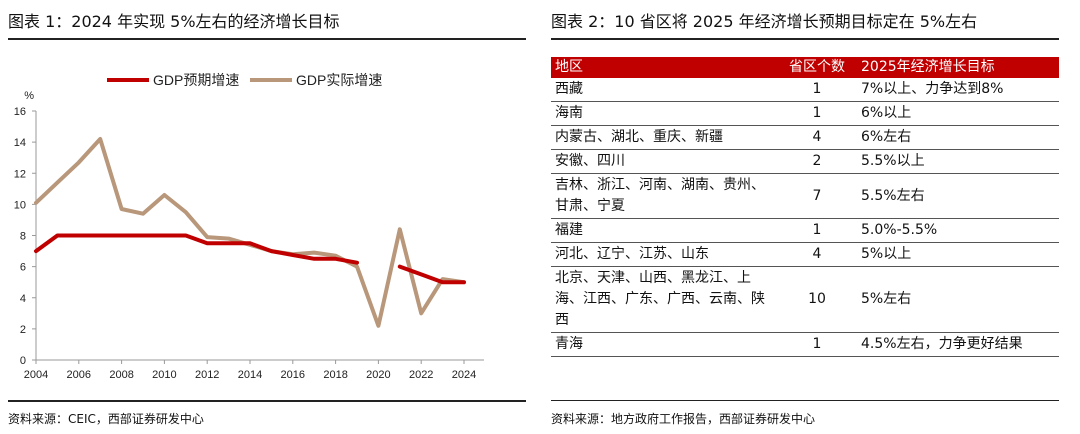 This screenshot has width=1080, height=434. I want to click on table-row: 福建 1 5.0%-5.5%, so click(805, 230).